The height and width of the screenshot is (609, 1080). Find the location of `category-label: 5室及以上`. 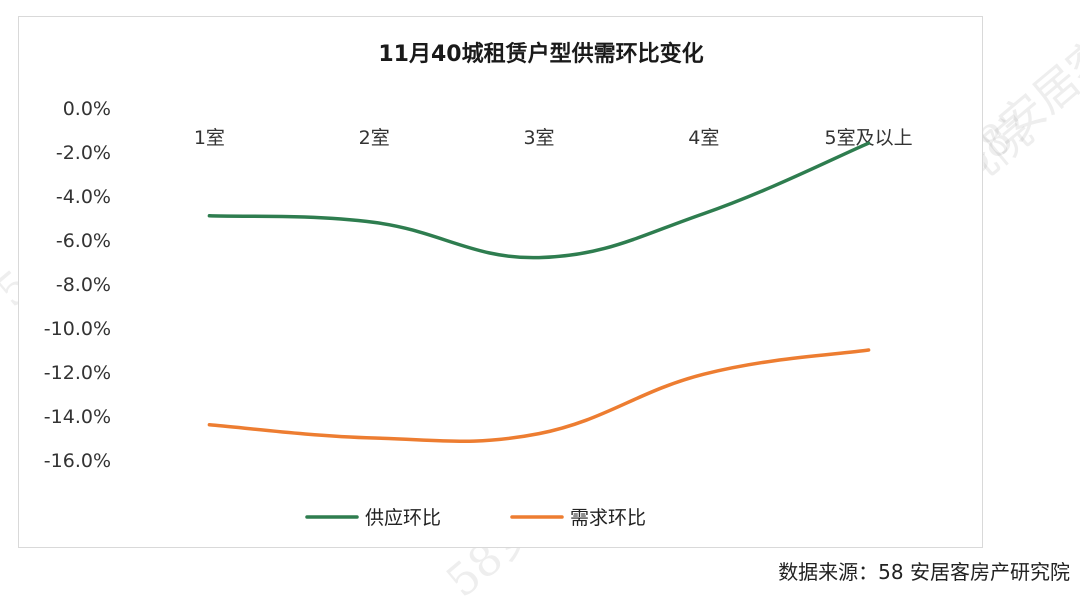

category-label: 5室及以上 is located at coordinates (869, 138).